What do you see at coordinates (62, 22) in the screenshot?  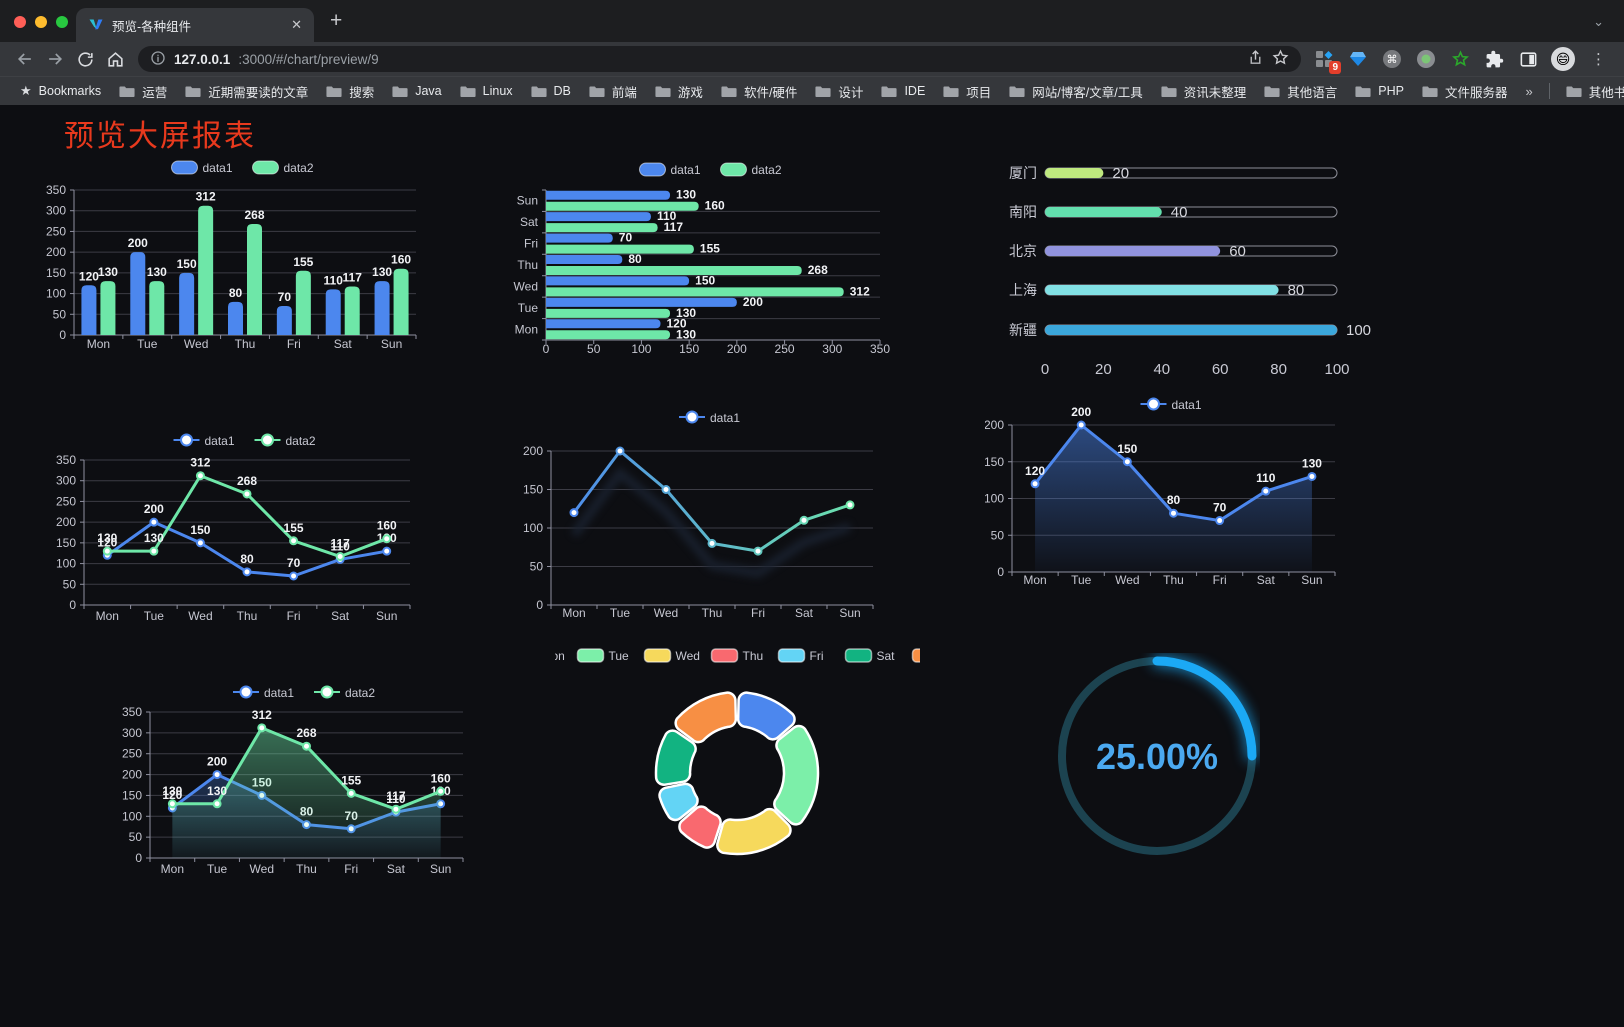 I see `window-maximize-button` at bounding box center [62, 22].